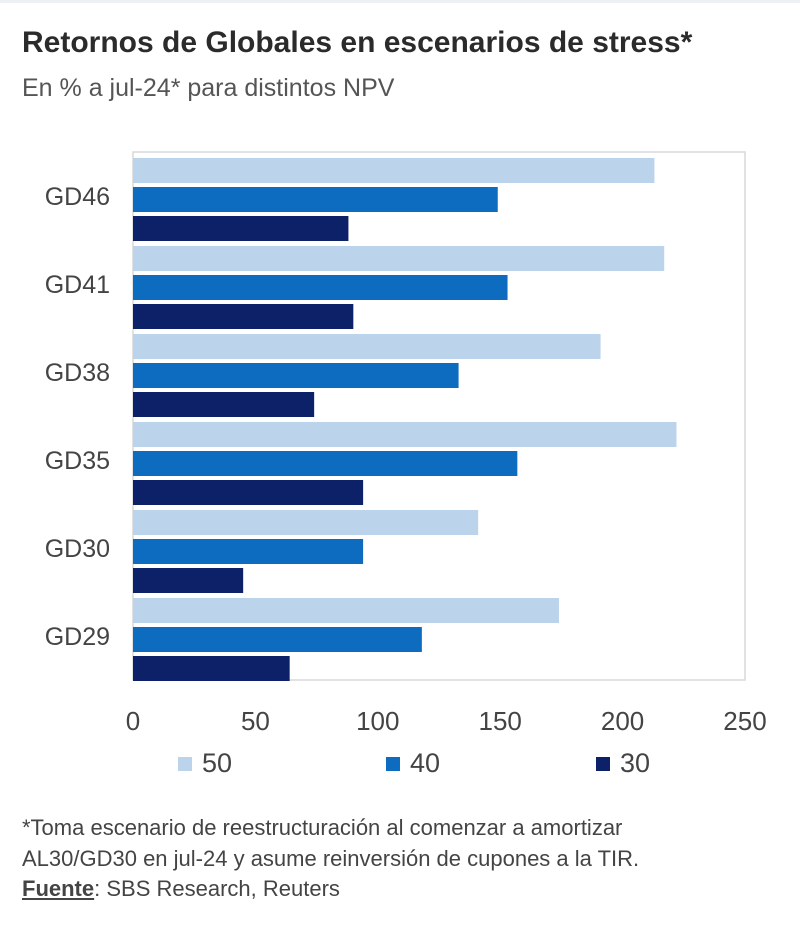  I want to click on y-label-gd41: GD41, so click(77, 285).